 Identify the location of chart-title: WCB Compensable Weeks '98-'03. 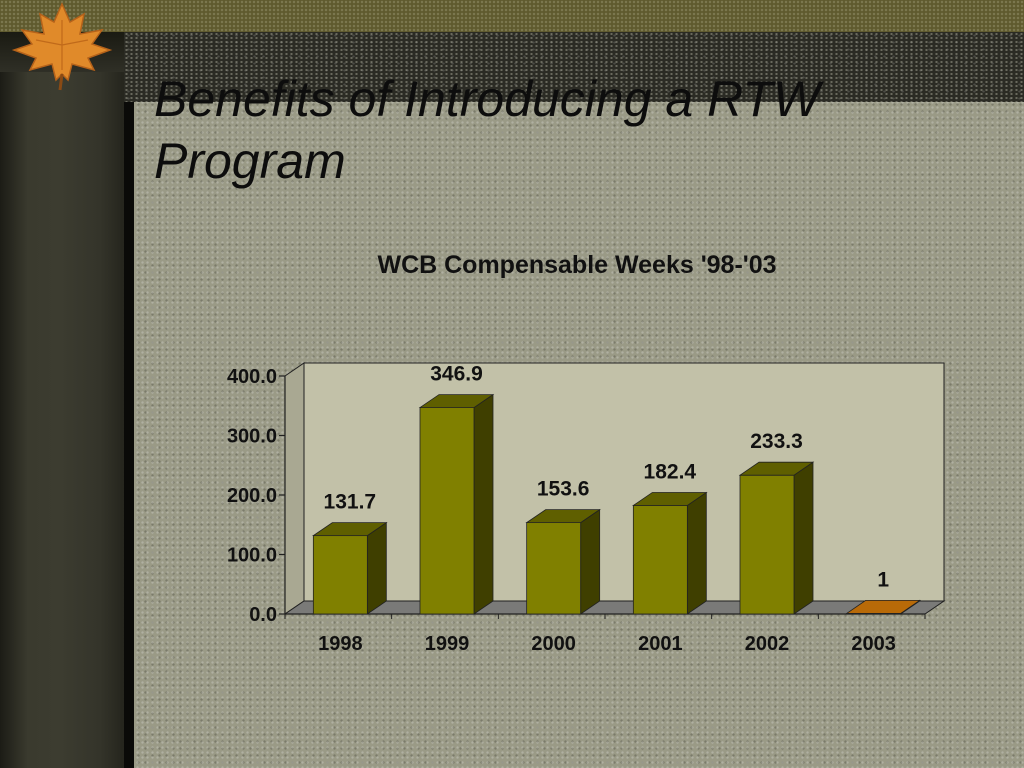
(576, 265).